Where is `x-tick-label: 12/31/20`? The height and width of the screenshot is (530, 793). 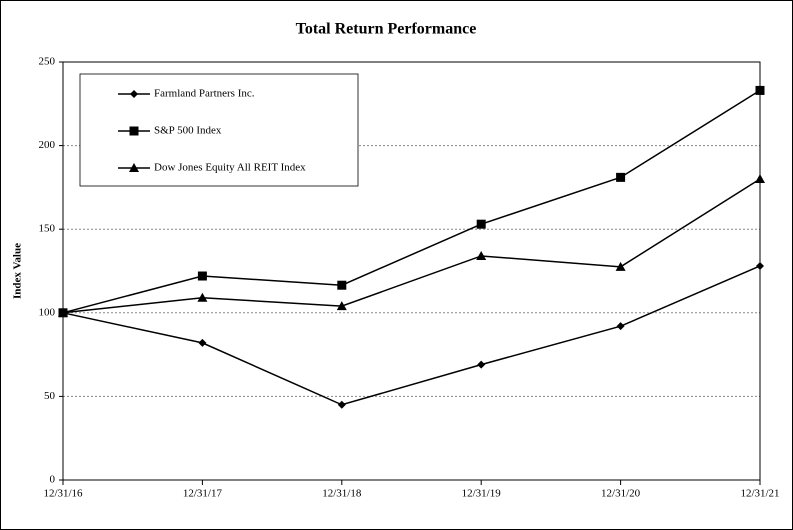 x-tick-label: 12/31/20 is located at coordinates (621, 494).